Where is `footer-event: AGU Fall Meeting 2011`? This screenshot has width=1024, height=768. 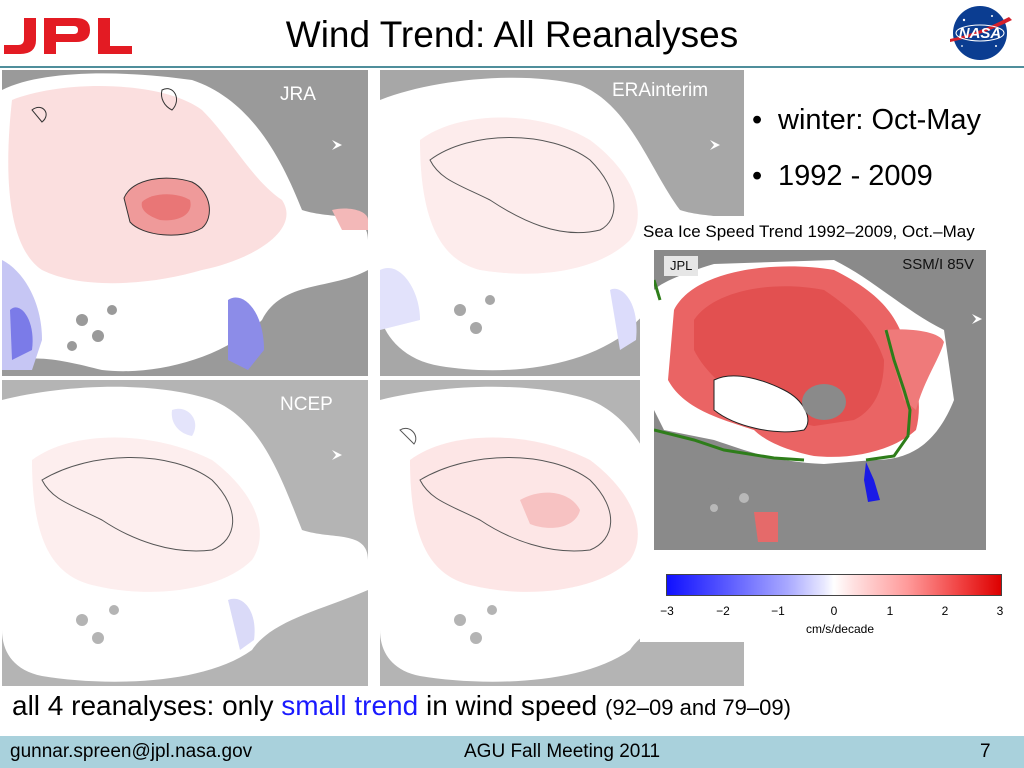
footer-event: AGU Fall Meeting 2011 is located at coordinates (562, 751).